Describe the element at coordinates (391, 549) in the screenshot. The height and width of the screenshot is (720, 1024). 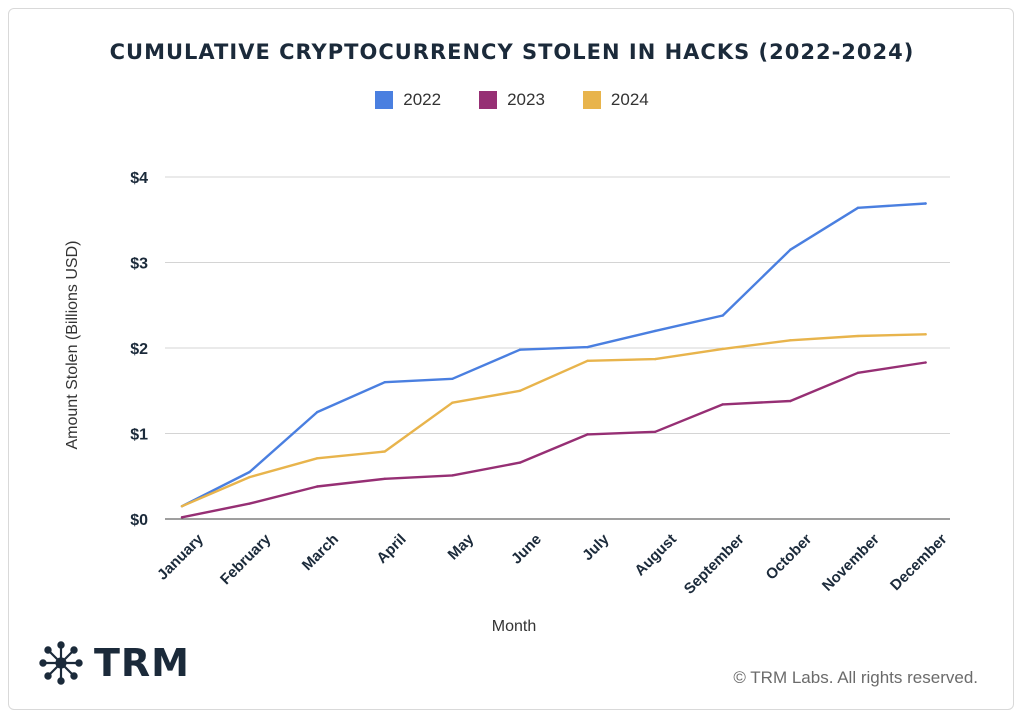
I see `x-tick-label: April` at that location.